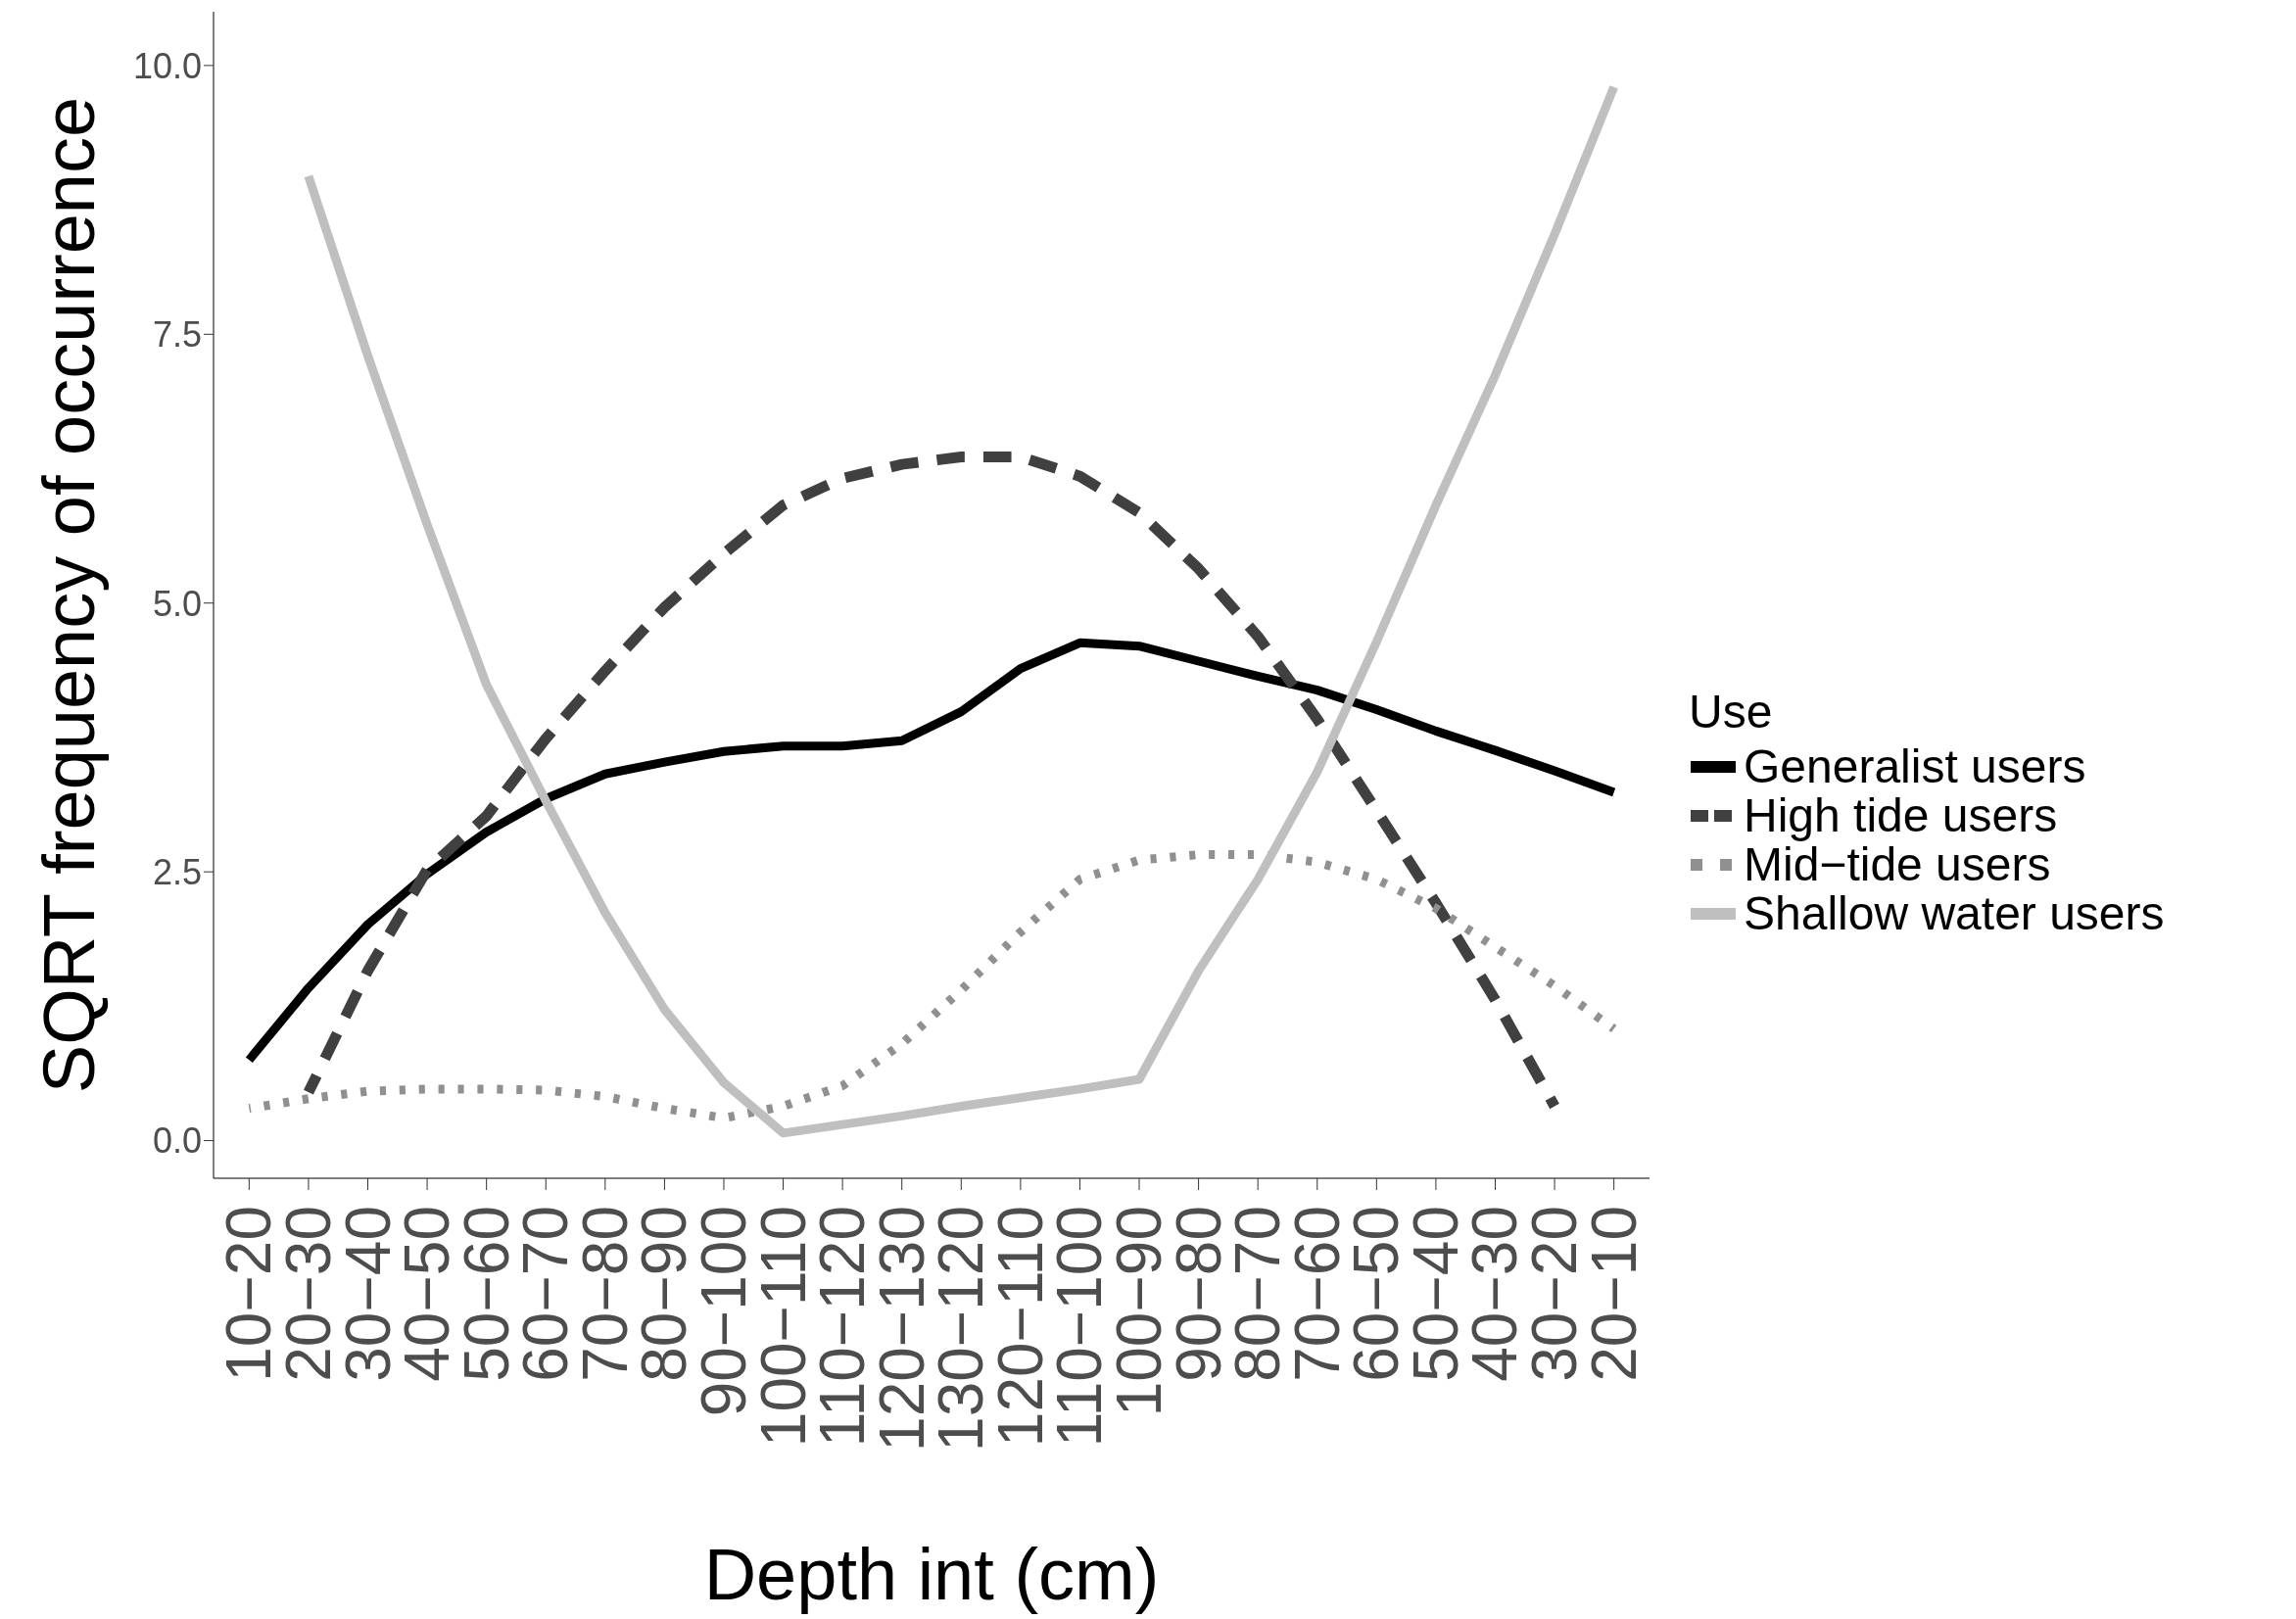 The image size is (2296, 1619). I want to click on legend-label: Shallow water users, so click(1955, 913).